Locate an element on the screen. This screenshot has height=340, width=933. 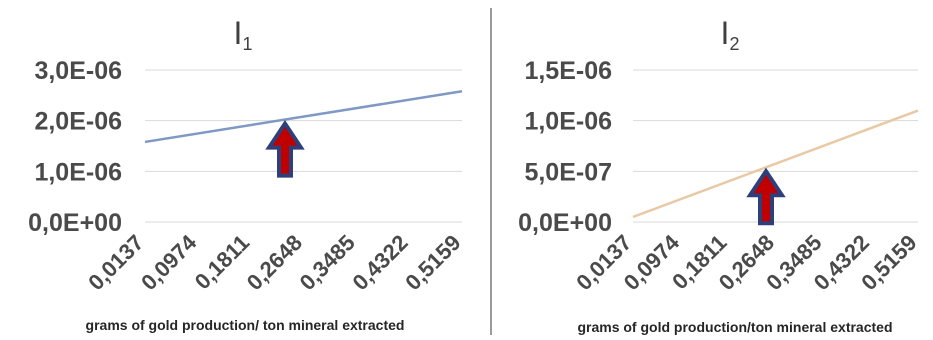
y-tick-label: 3,0E-06 is located at coordinates (78, 71).